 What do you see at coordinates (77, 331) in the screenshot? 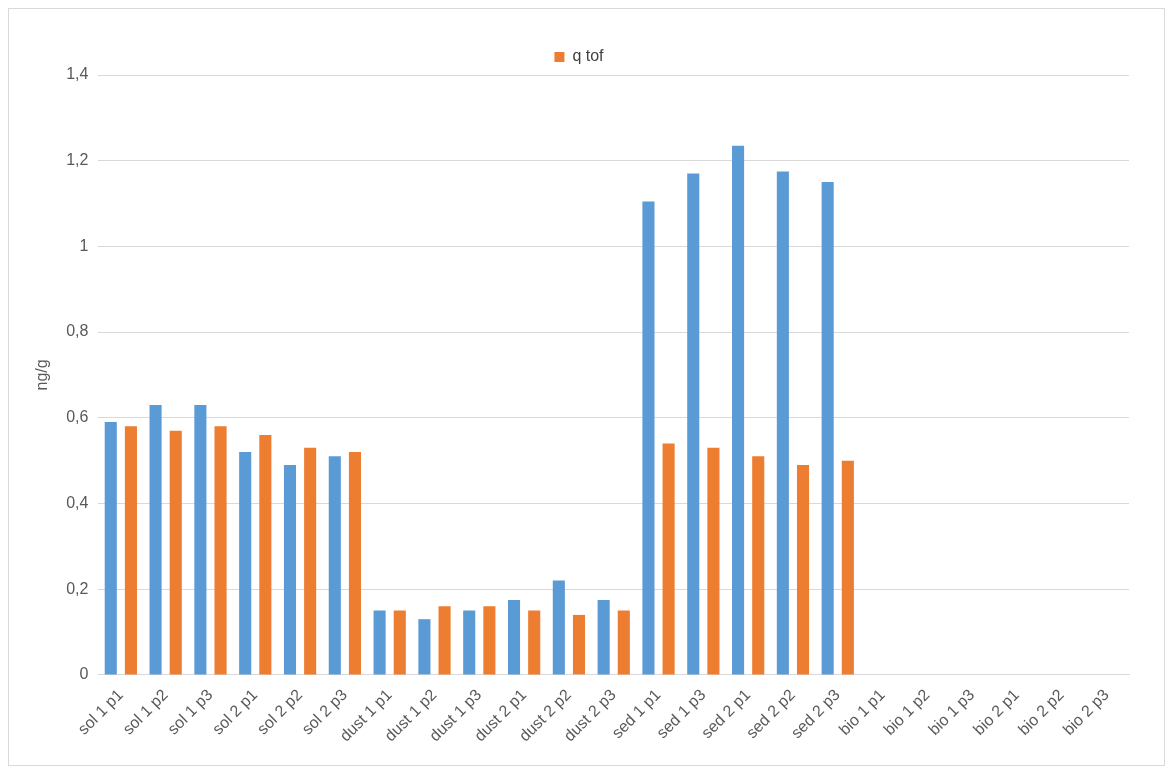
I see `y-tick-label: 0,8` at bounding box center [77, 331].